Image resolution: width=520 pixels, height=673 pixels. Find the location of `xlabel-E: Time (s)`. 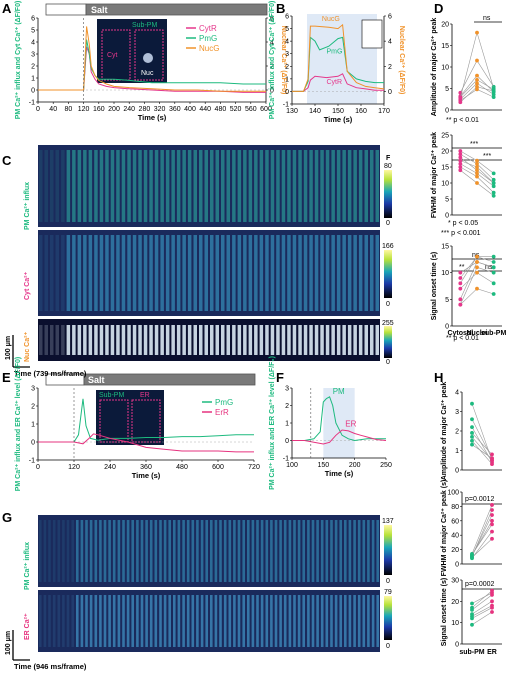

xlabel-E: Time (s) is located at coordinates (146, 475).